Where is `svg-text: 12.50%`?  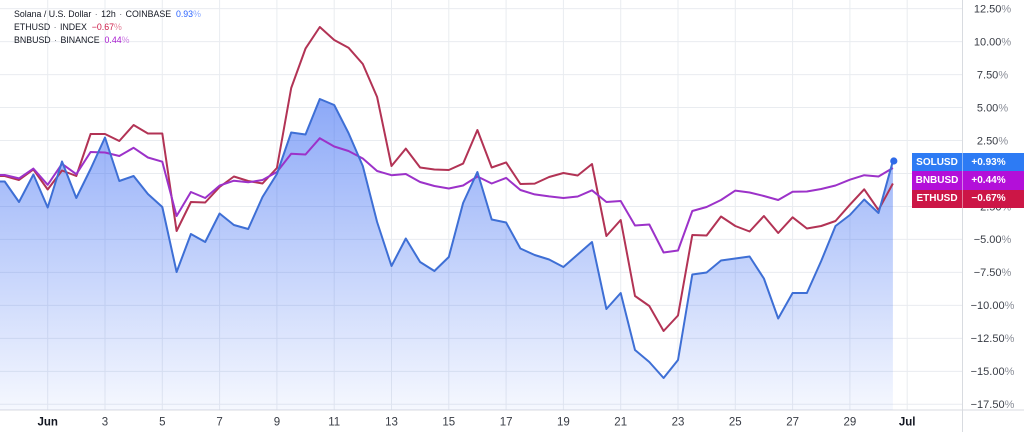
svg-text: 12.50% is located at coordinates (993, 9).